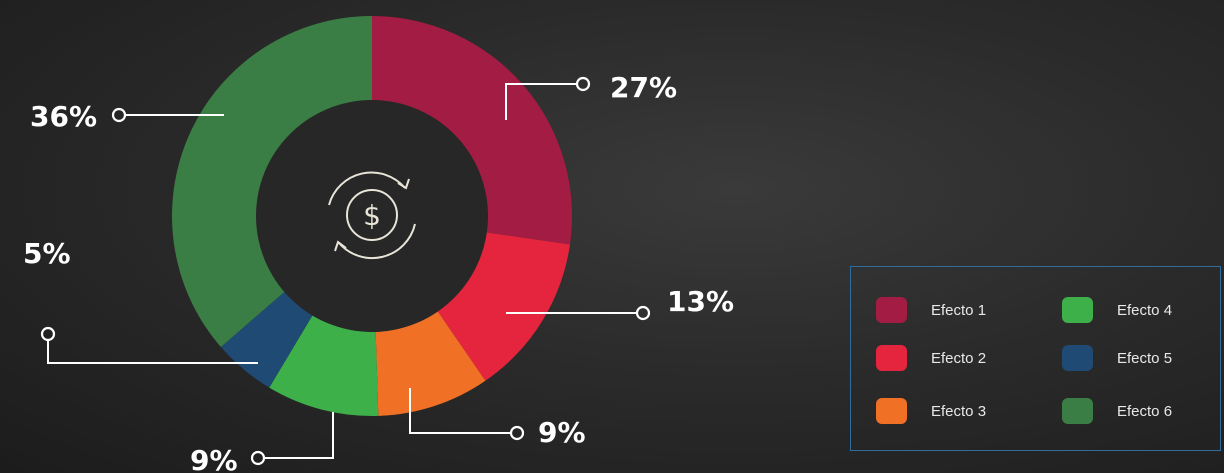  I want to click on legend-item-efecto-4: Efecto 4, so click(1117, 310).